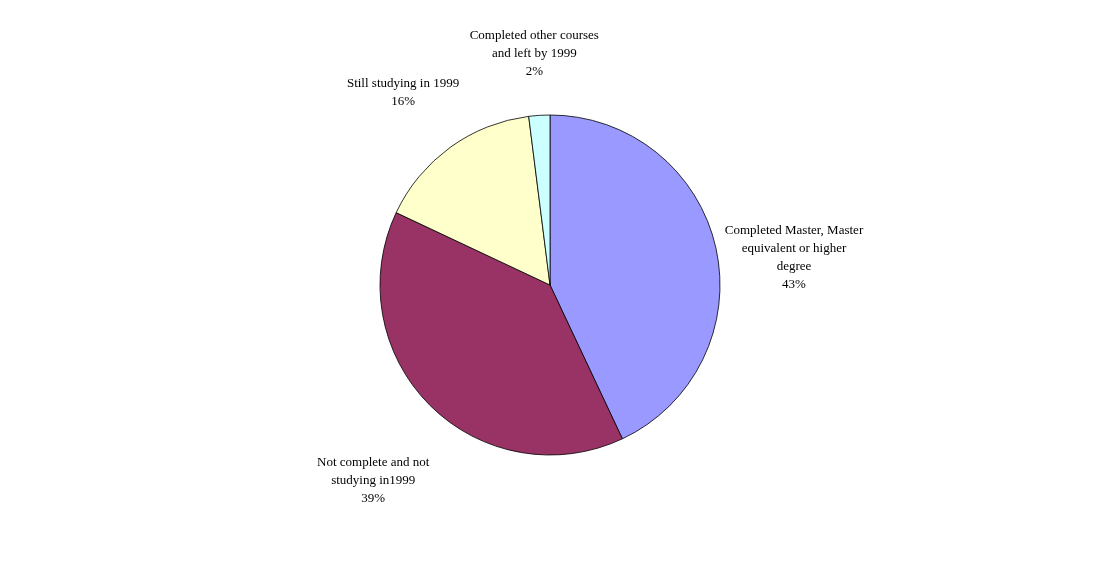 This screenshot has width=1117, height=588. What do you see at coordinates (403, 100) in the screenshot?
I see `data-label: 16%` at bounding box center [403, 100].